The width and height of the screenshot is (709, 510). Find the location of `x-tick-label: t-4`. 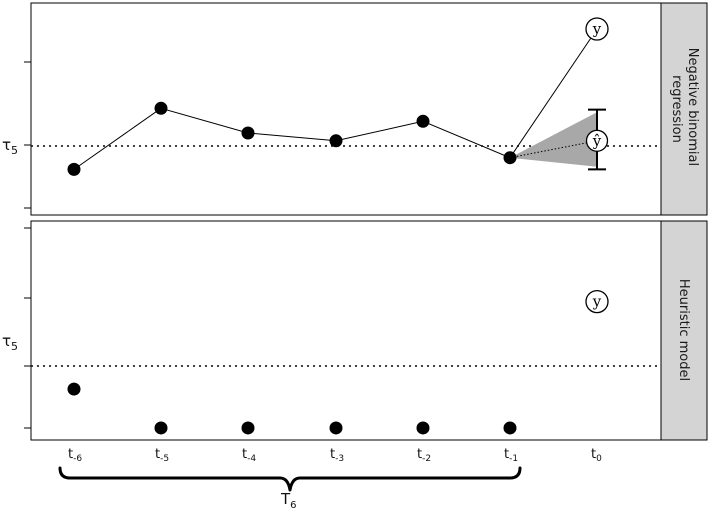

x-tick-label: t-4 is located at coordinates (249, 455).